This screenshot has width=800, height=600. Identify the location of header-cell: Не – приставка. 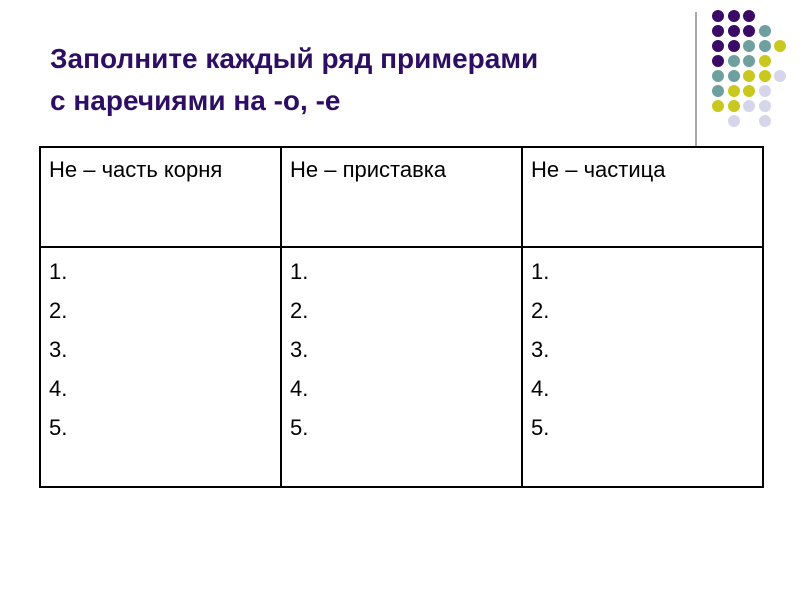
(401, 197).